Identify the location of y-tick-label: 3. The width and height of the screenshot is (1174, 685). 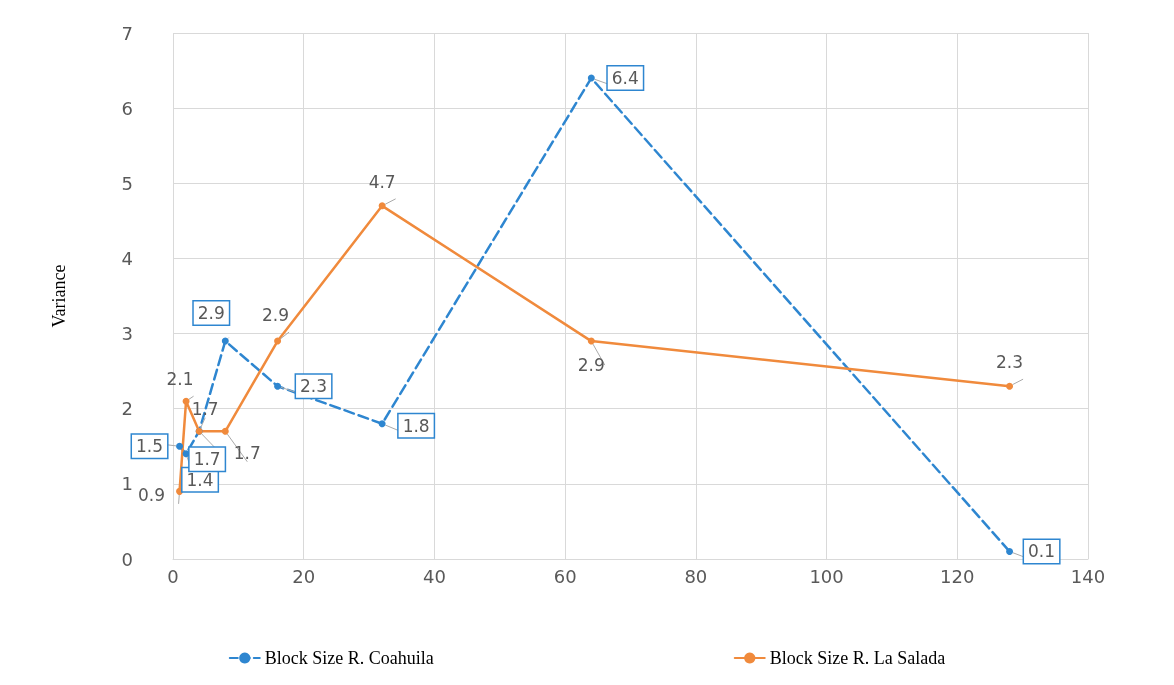
(127, 334).